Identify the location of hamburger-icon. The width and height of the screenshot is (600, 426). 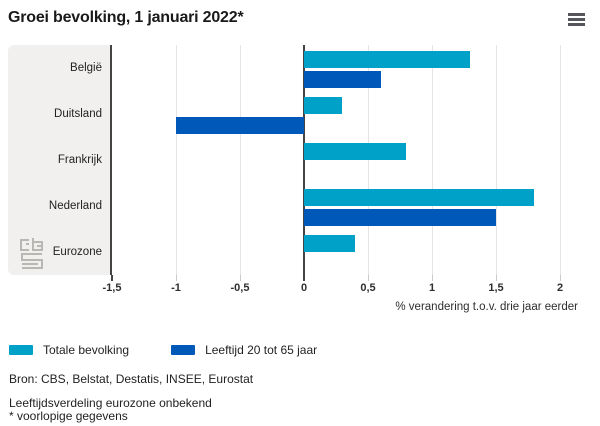
(576, 14).